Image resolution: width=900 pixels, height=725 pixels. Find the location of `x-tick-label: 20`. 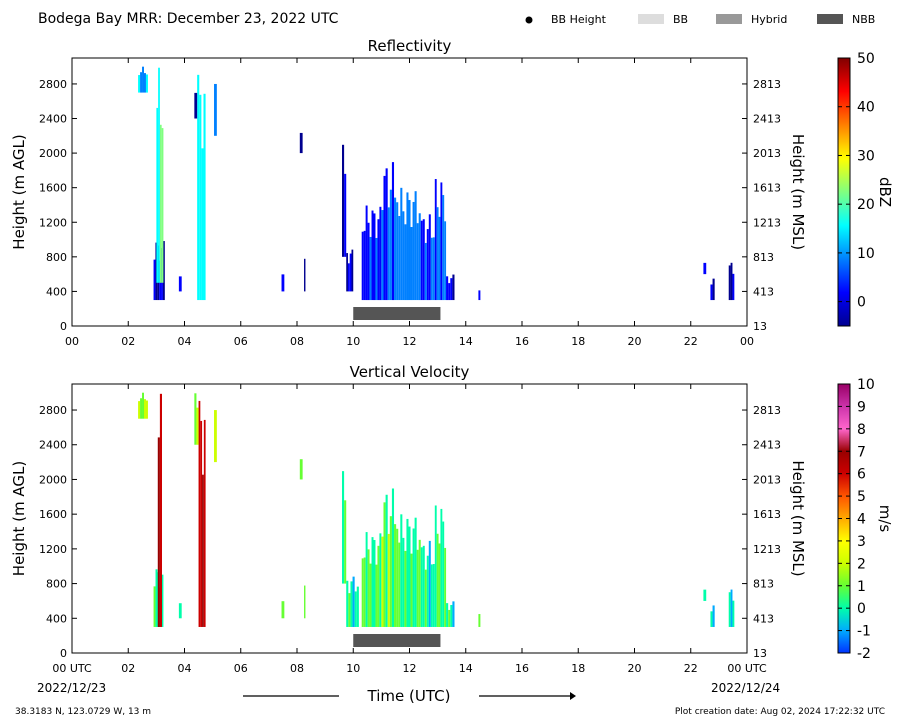

x-tick-label: 20 is located at coordinates (635, 341).